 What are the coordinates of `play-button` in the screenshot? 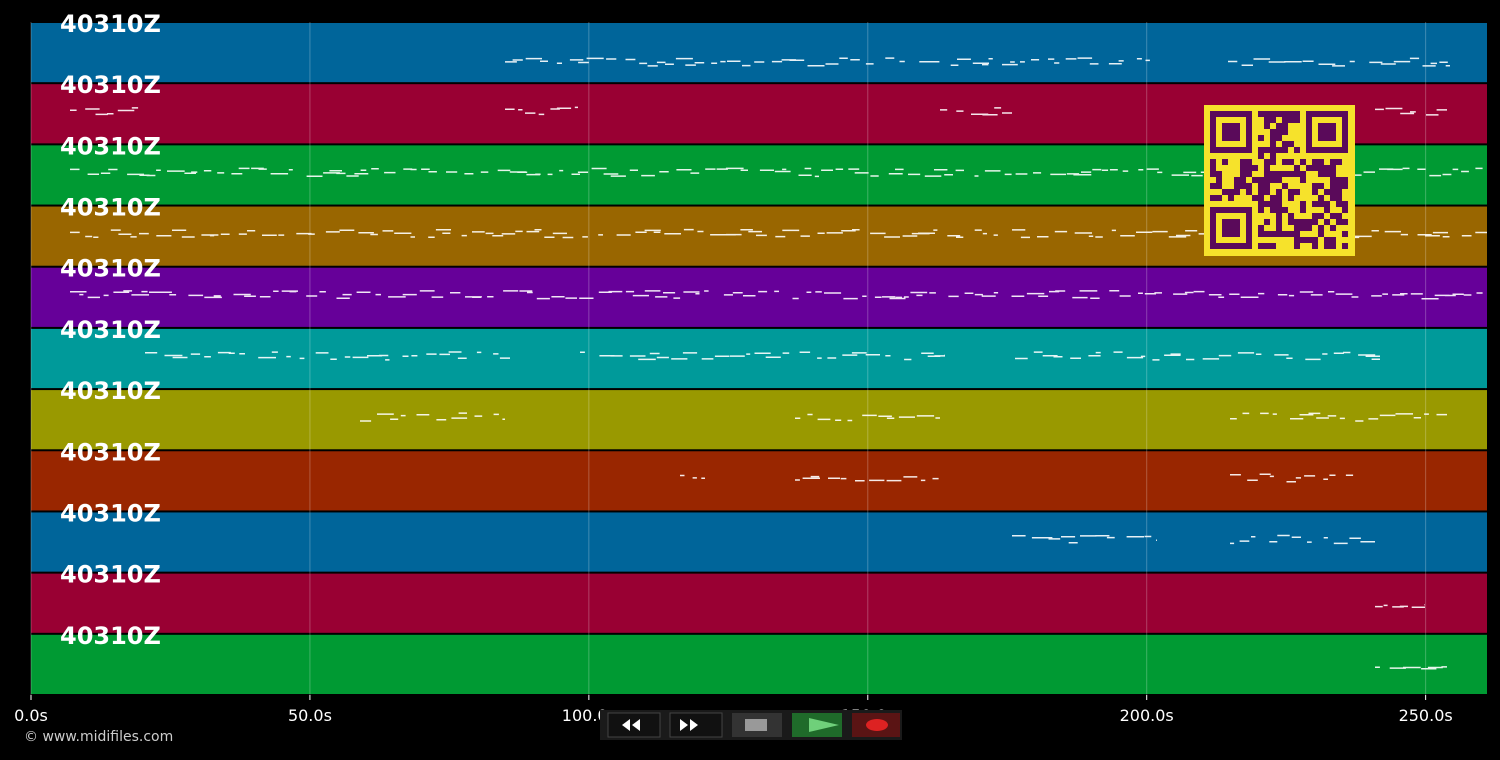 It's located at (817, 725).